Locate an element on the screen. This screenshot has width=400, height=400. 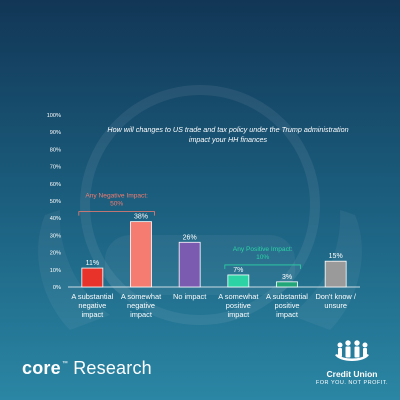
annotation-label: 50% is located at coordinates (116, 204).